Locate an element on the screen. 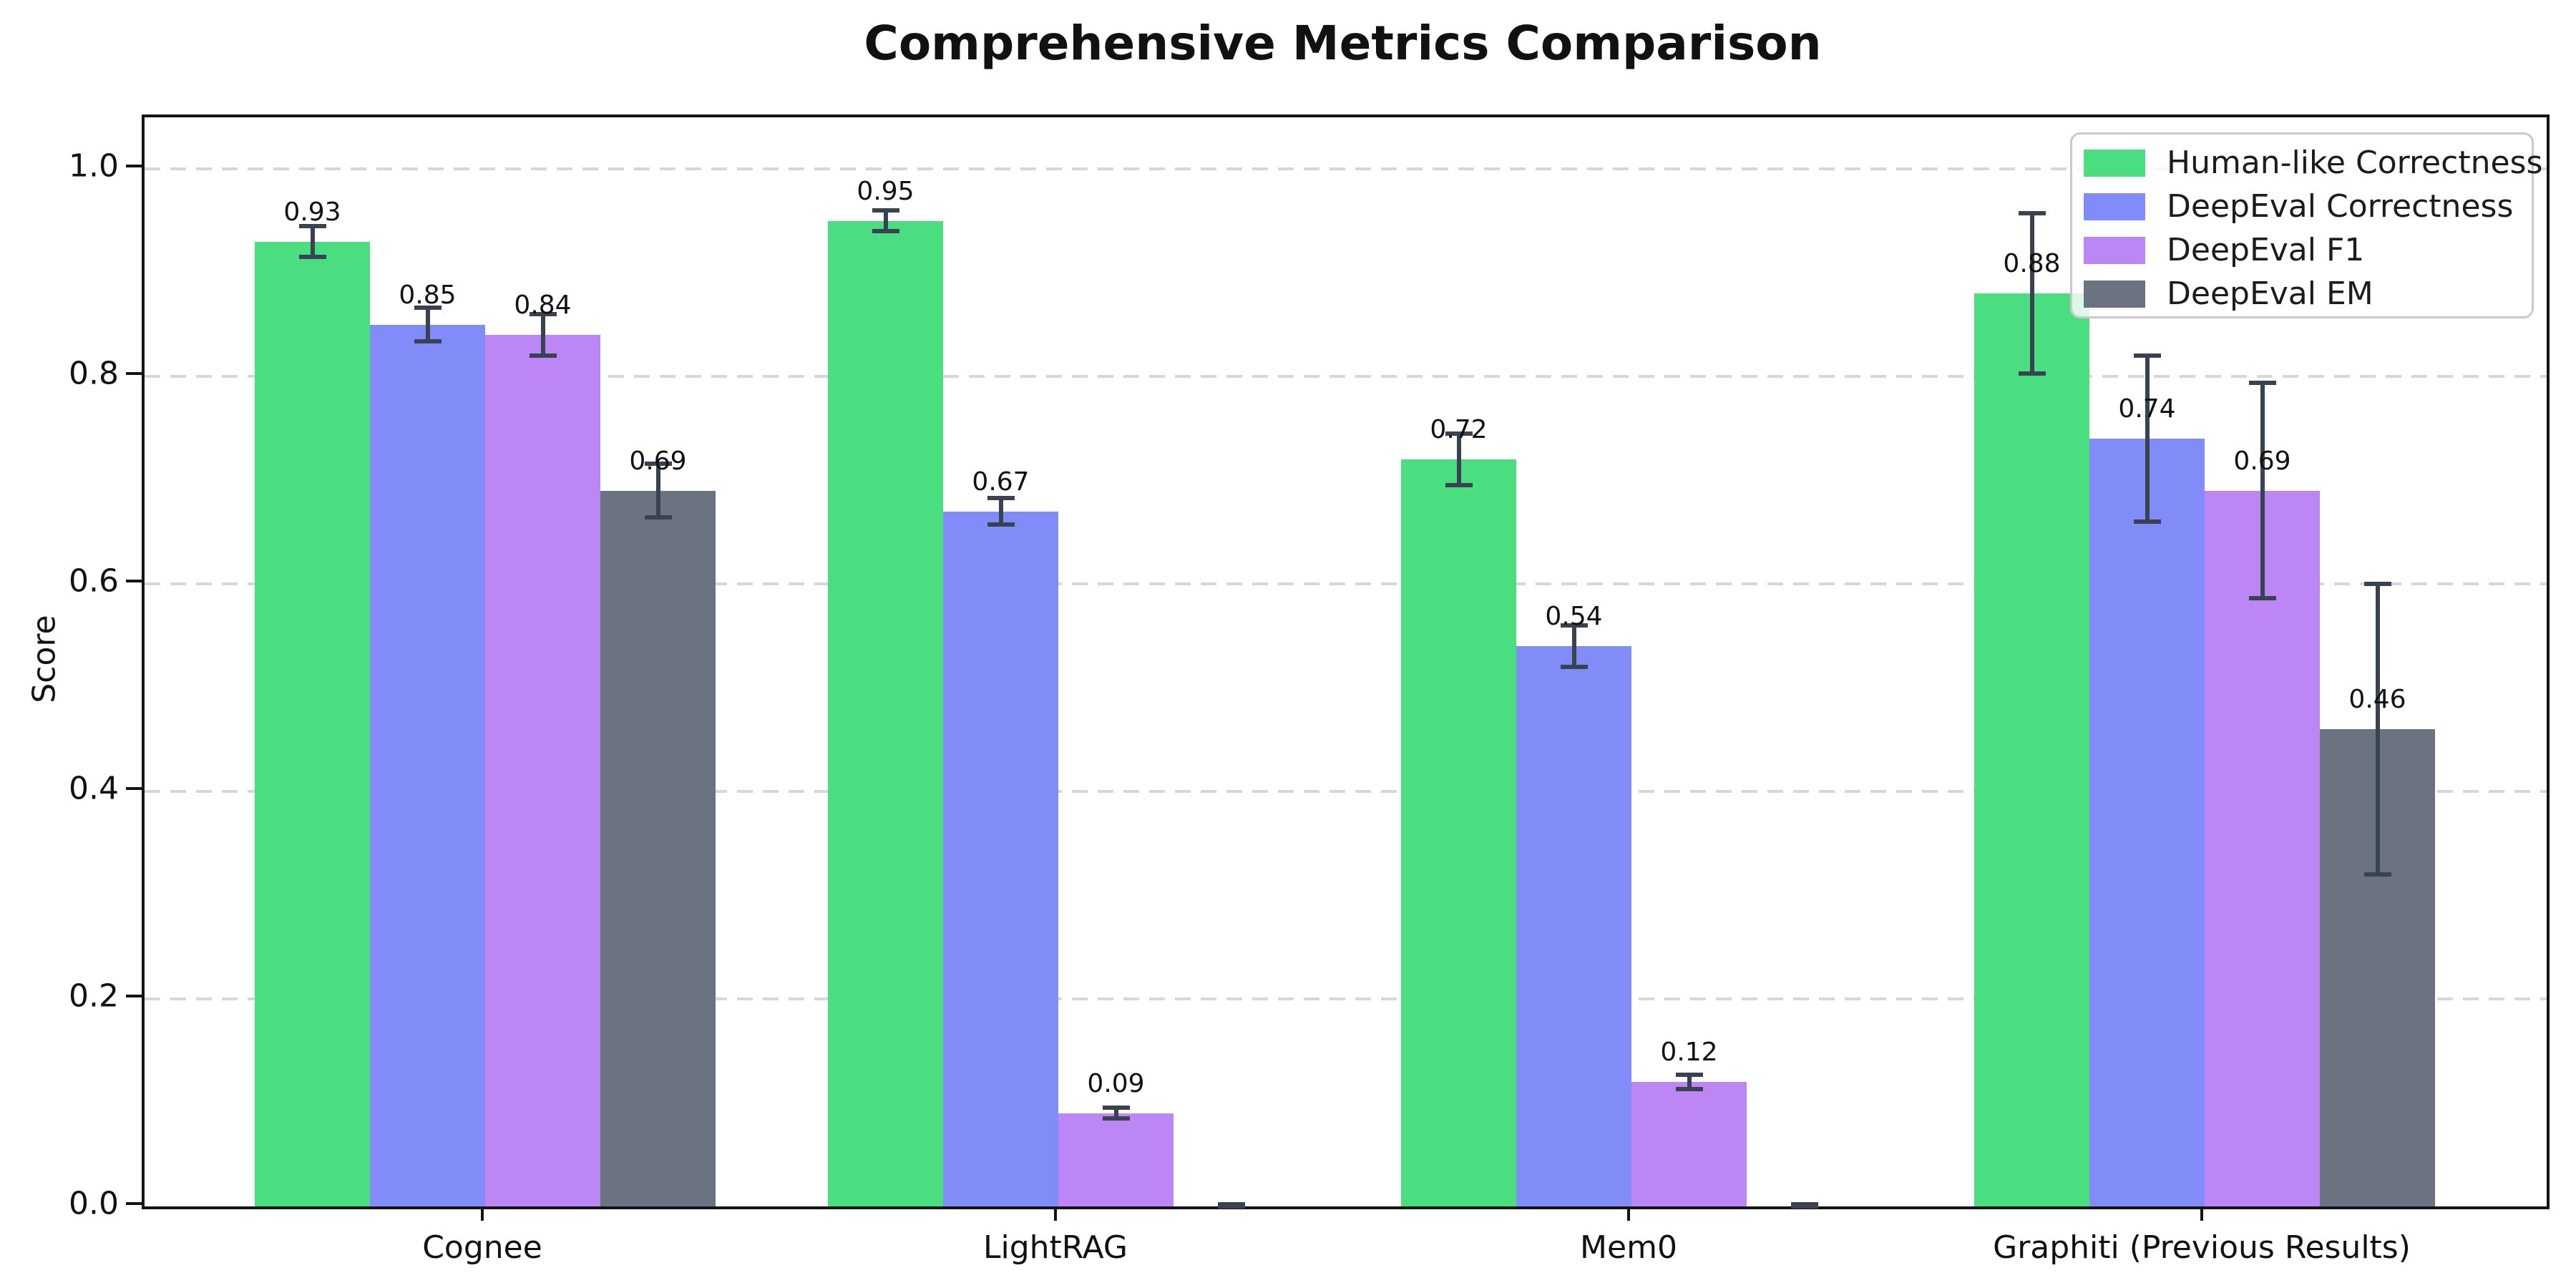 The width and height of the screenshot is (2576, 1288). error-bar-deepeval-f1-graphiti-previous-results is located at coordinates (2262, 490).